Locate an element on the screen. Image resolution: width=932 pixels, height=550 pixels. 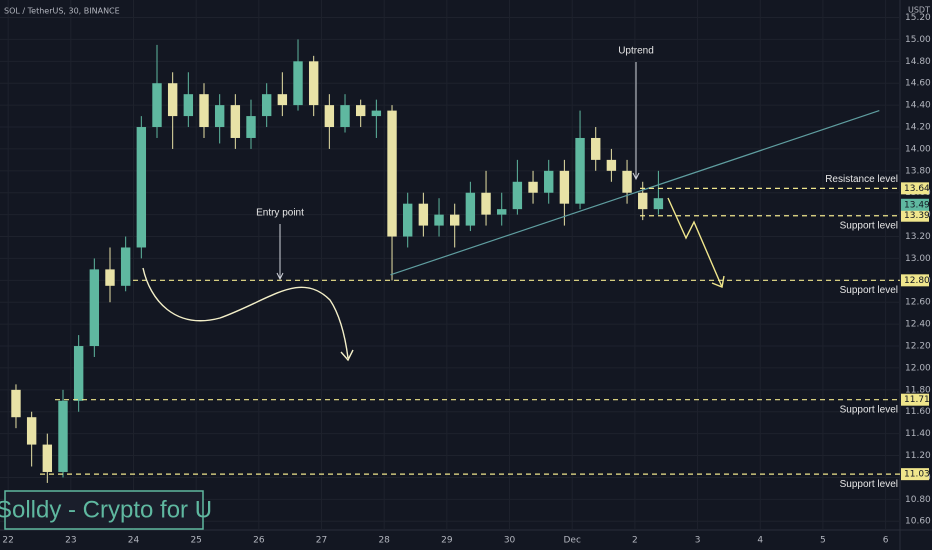
y-tick-label: 13.00 is located at coordinates (918, 259).